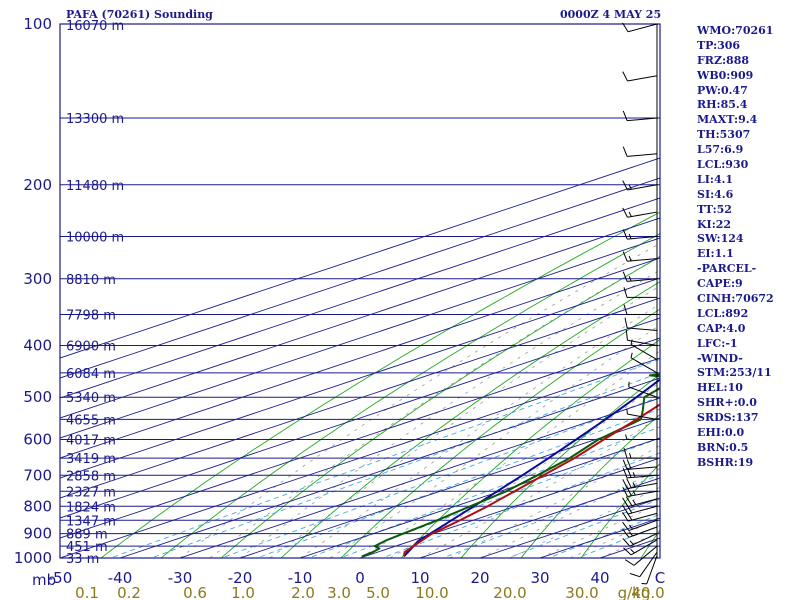 This screenshot has height=600, width=800. What do you see at coordinates (195, 592) in the screenshot?
I see `mixing-ratio-tick-label: 0.6` at bounding box center [195, 592].